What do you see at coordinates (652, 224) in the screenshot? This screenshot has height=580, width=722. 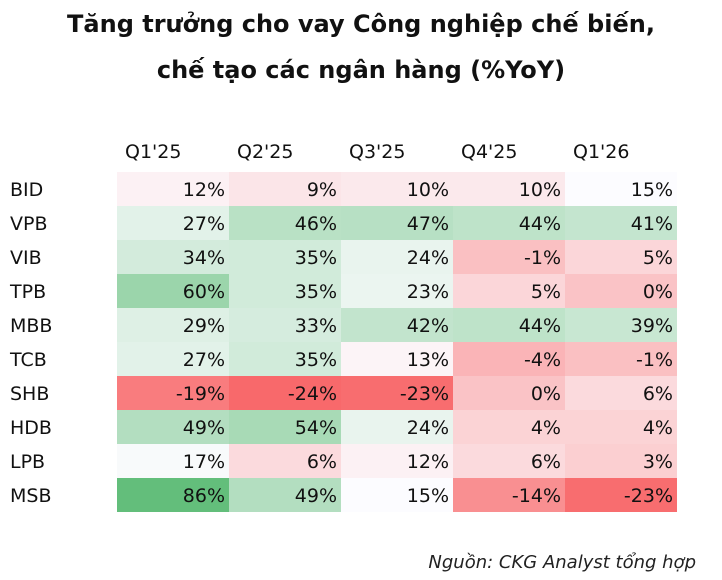 I see `cell-value-label: 41%` at bounding box center [652, 224].